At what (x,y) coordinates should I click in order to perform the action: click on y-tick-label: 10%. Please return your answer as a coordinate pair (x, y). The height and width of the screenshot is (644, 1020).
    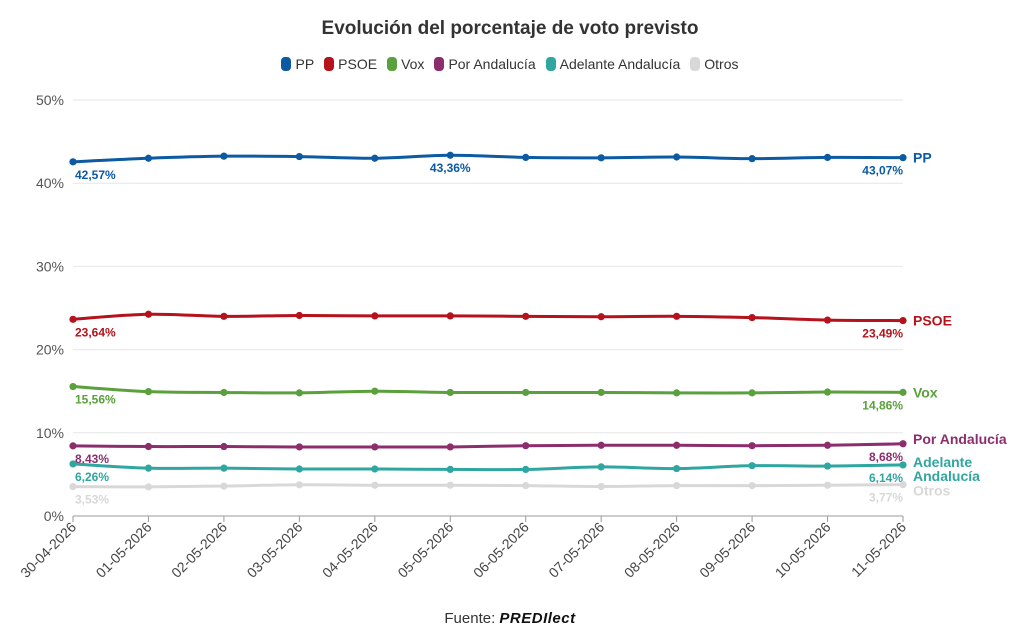
    Looking at the image, I should click on (50, 433).